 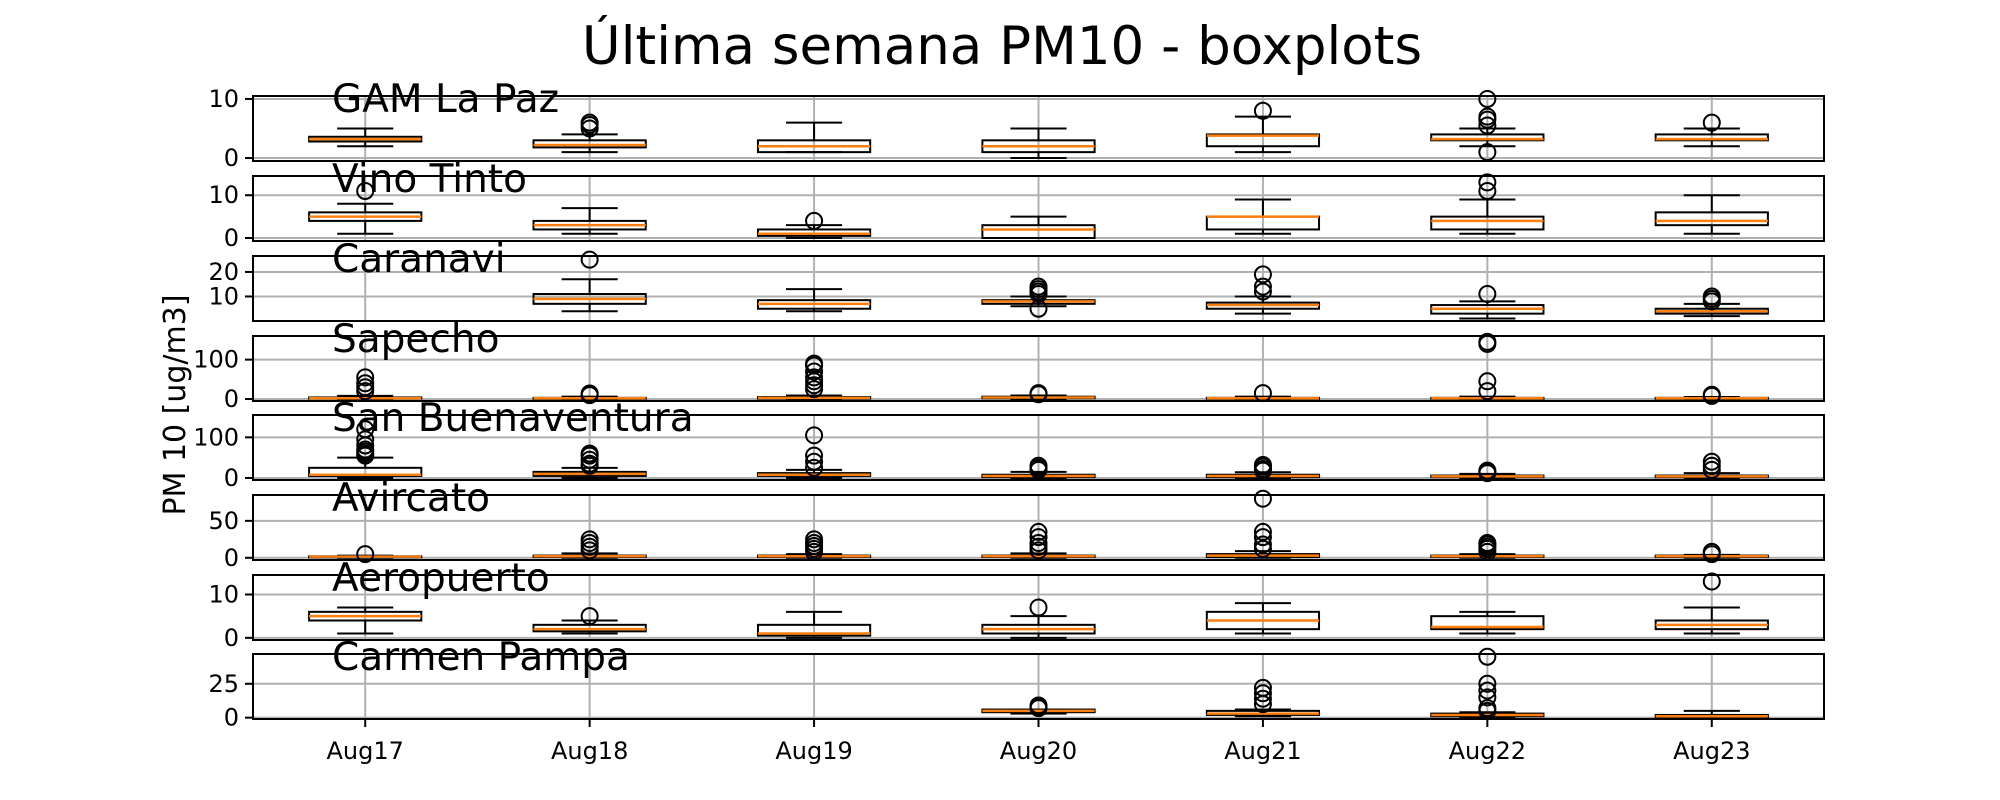 What do you see at coordinates (1711, 751) in the screenshot?
I see `x-tick-label: Aug23` at bounding box center [1711, 751].